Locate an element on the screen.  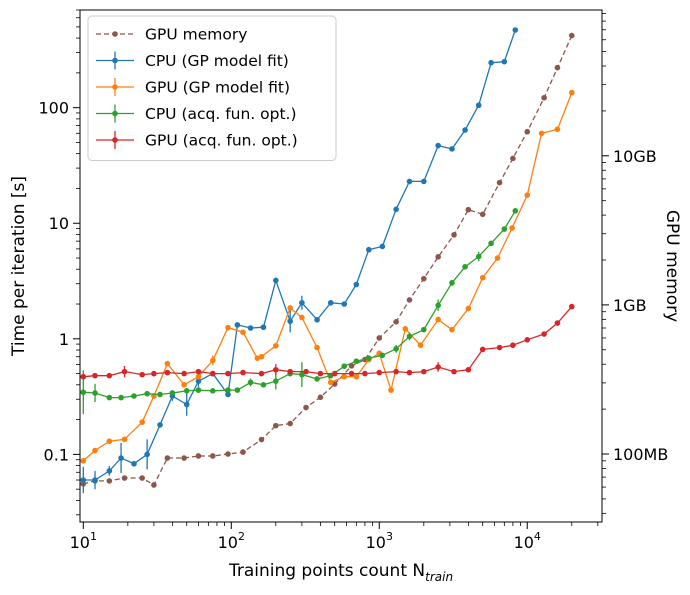
legend-item: GPU (GP model fit) is located at coordinates (193, 87).